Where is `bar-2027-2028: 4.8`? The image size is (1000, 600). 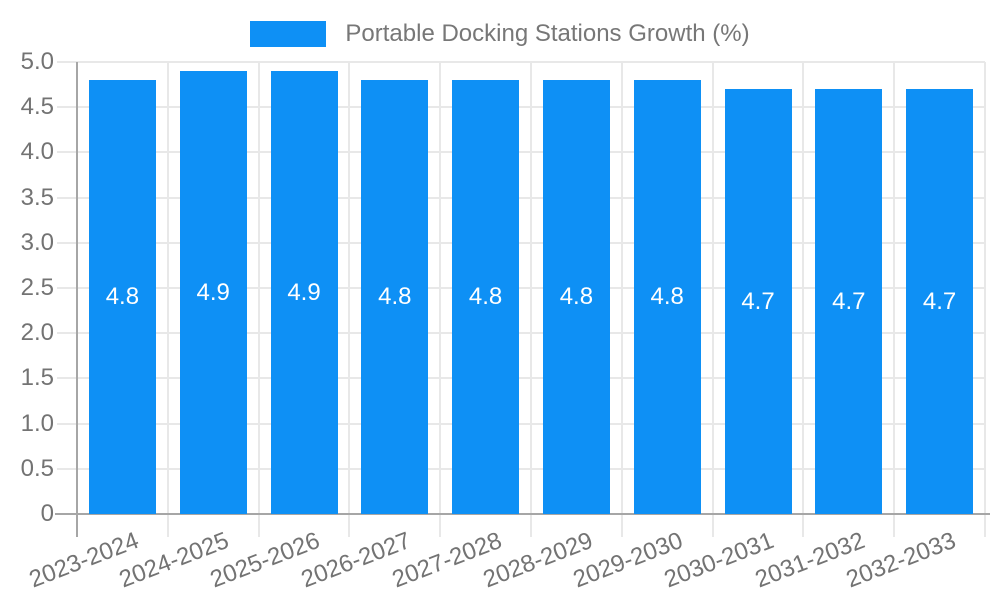
bar-2027-2028: 4.8 is located at coordinates (486, 297).